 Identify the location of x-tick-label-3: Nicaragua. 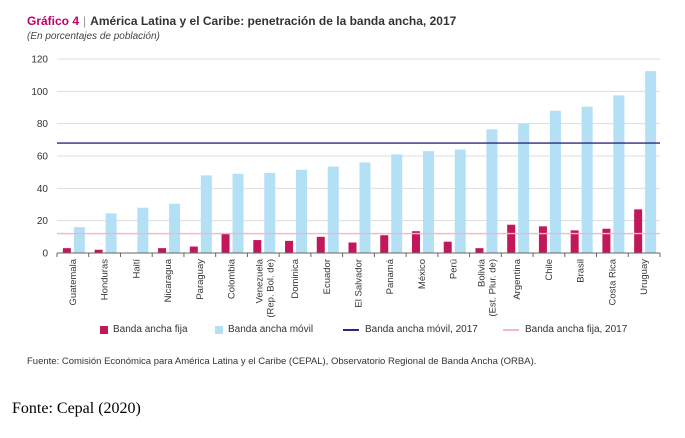
(168, 280).